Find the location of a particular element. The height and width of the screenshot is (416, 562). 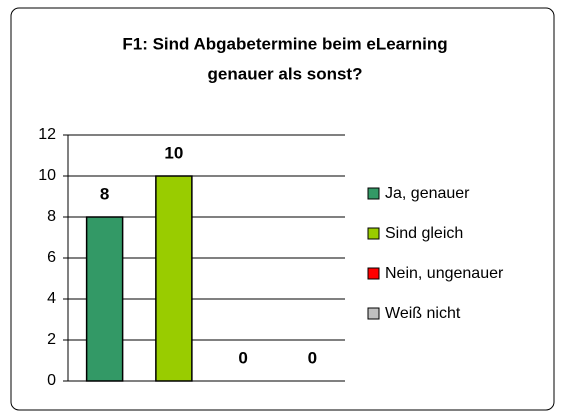

legend-label: Ja, genauer is located at coordinates (427, 193).